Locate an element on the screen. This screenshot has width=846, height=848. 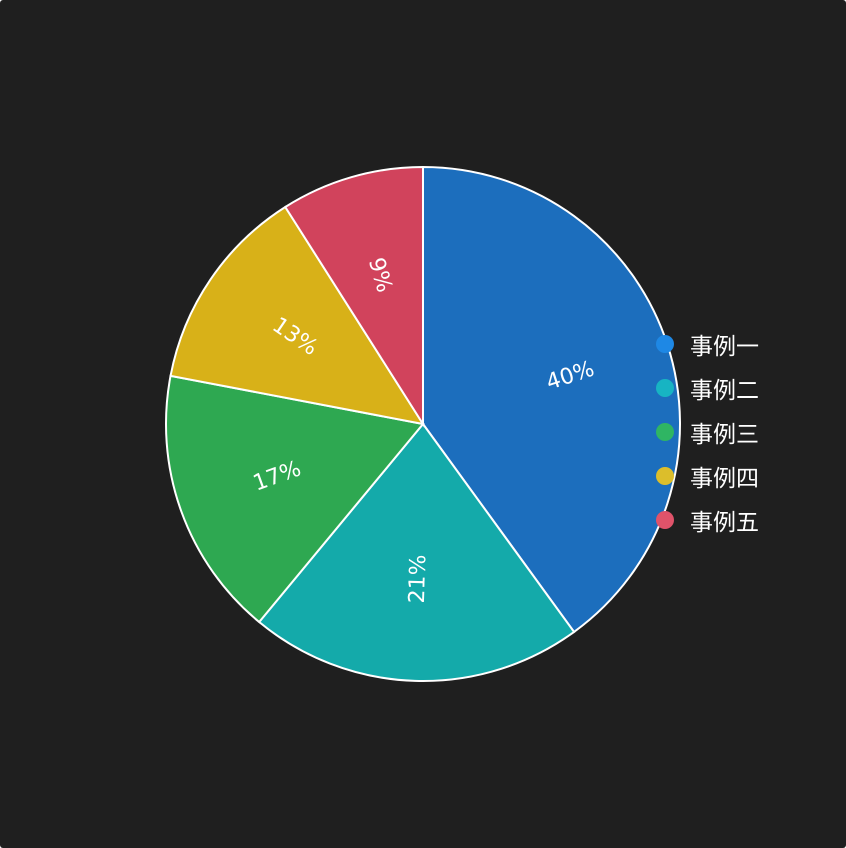
legend-label: 事例五 is located at coordinates (724, 523).